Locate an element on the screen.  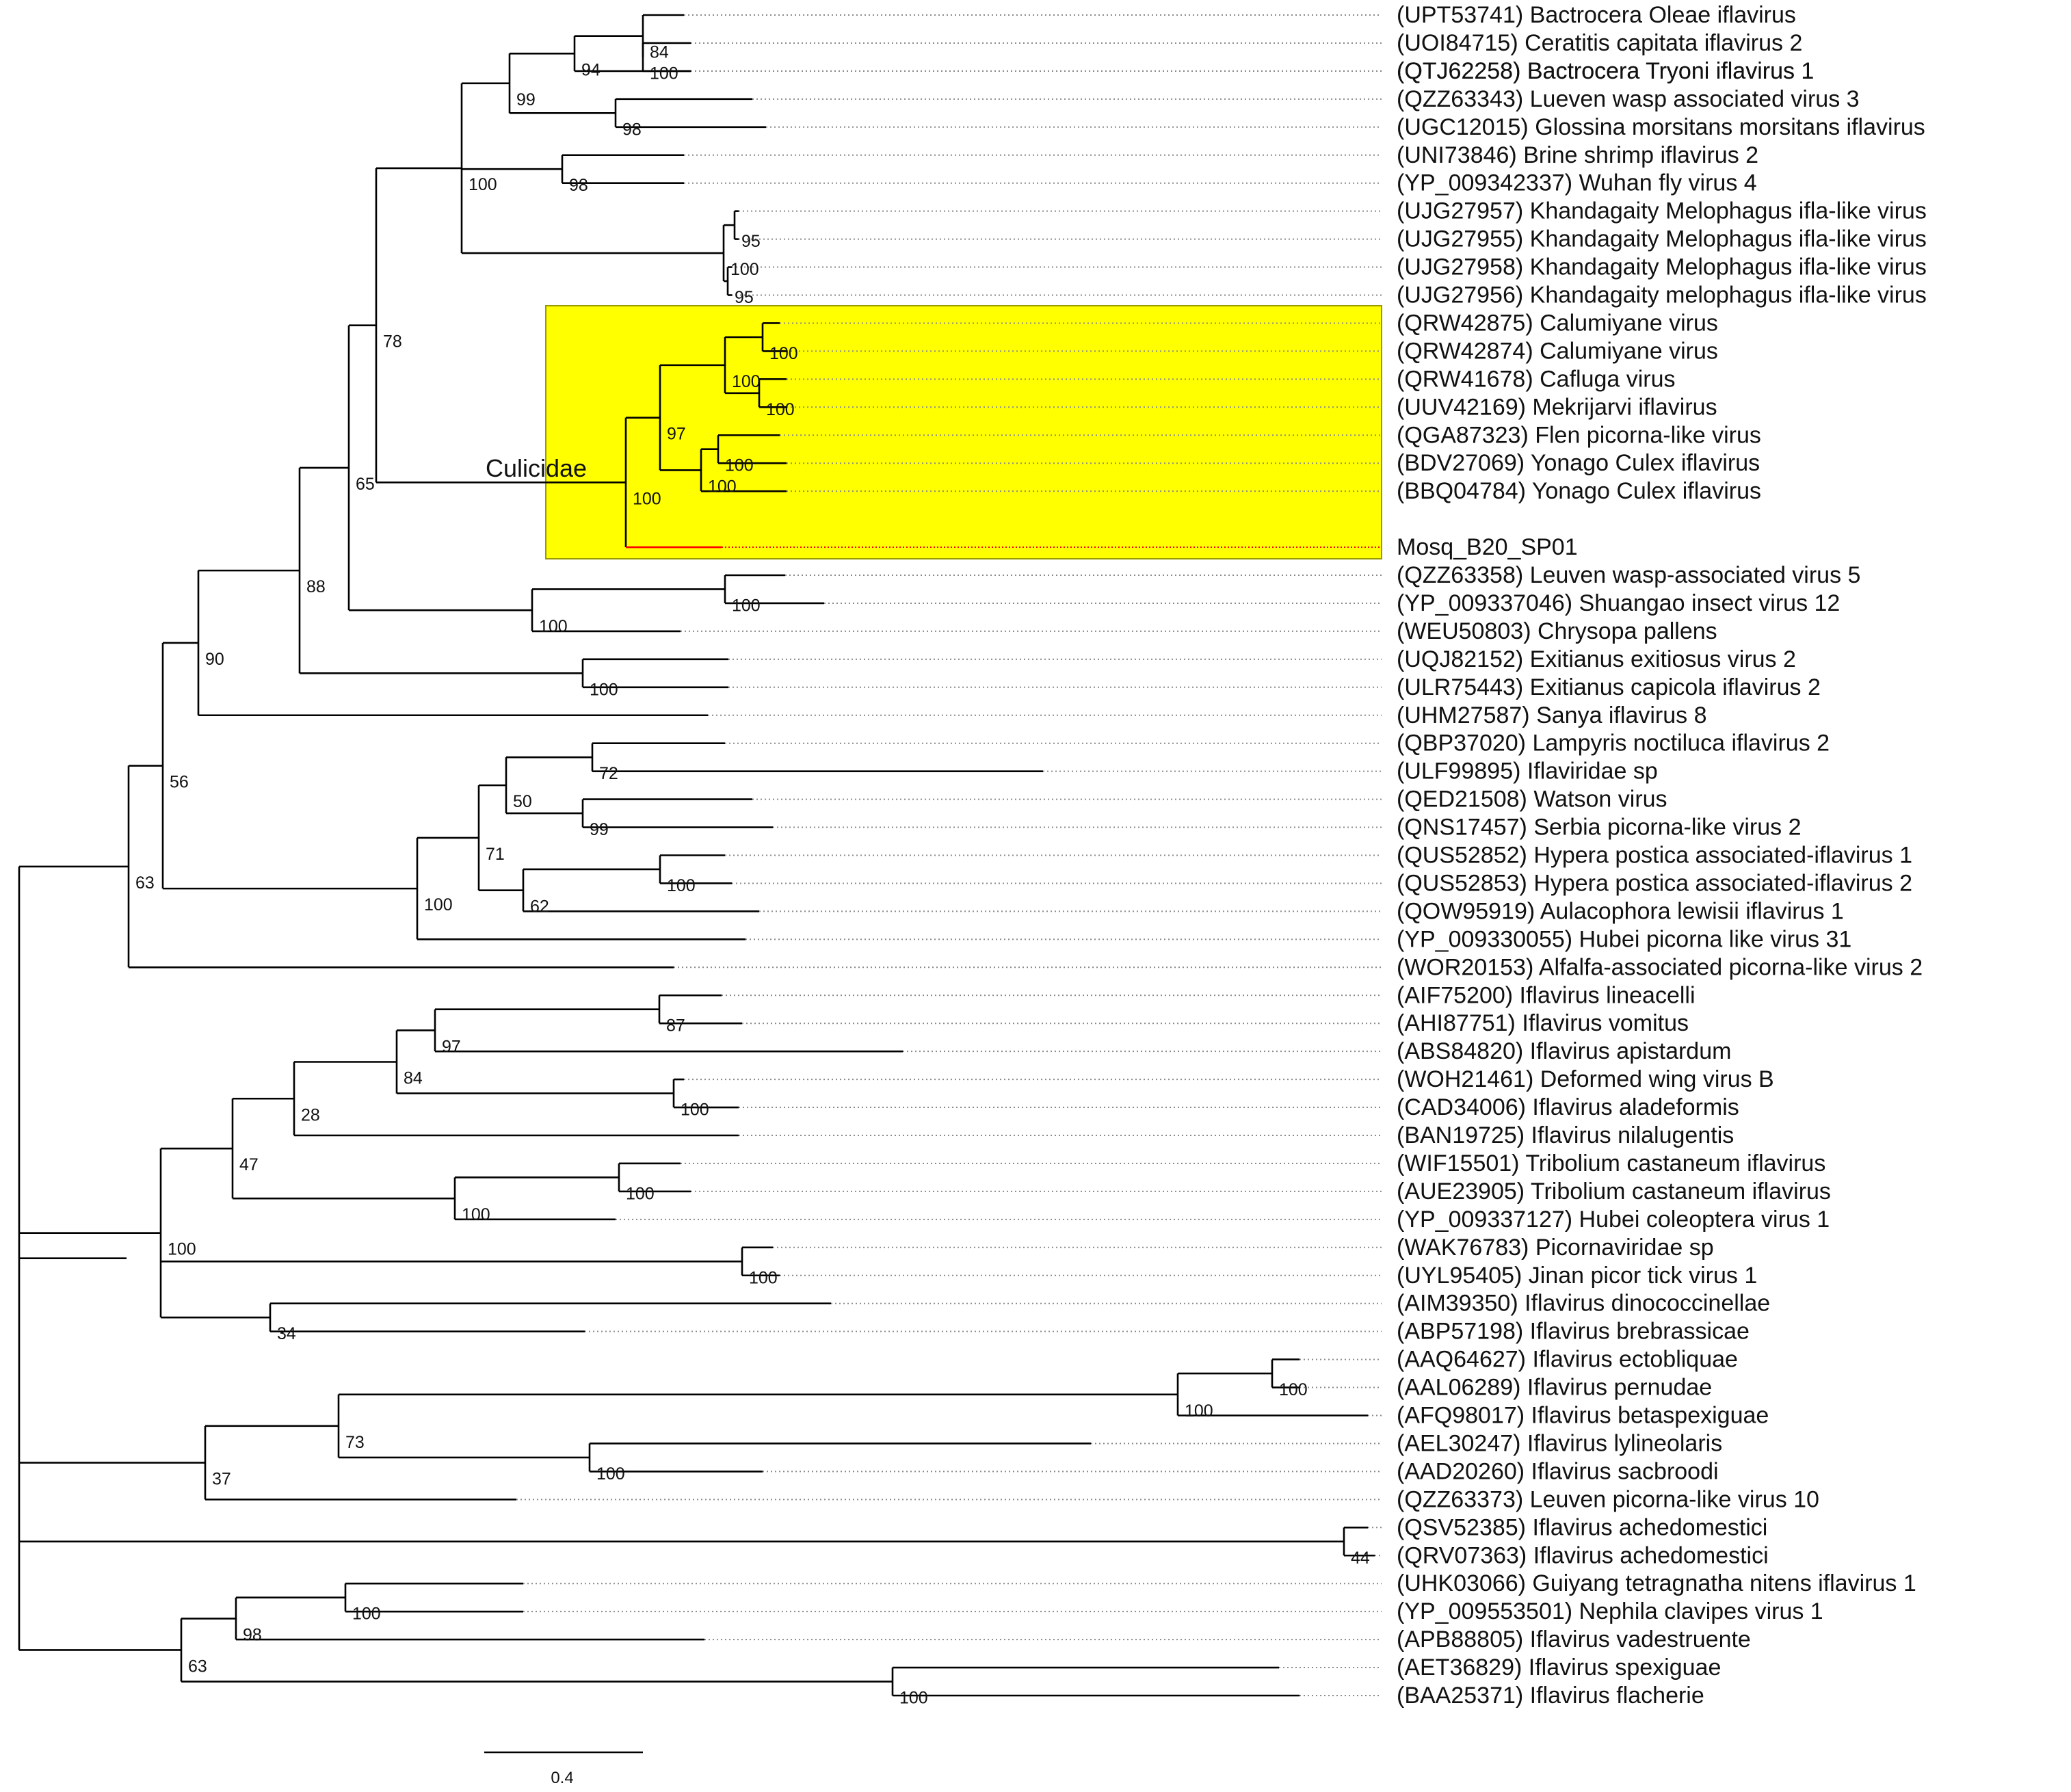
taxon-label: (YP_009553501) Nephila clavipes virus 1 is located at coordinates (1610, 1611).